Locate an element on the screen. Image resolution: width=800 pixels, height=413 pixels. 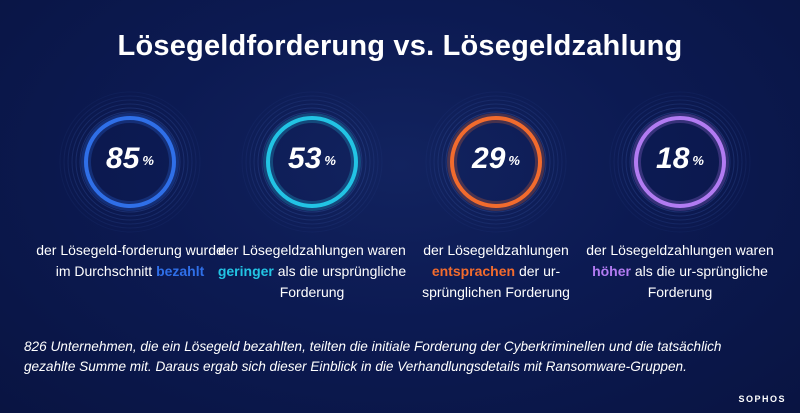
stat-circle-geringer: 53% is located at coordinates (312, 162).